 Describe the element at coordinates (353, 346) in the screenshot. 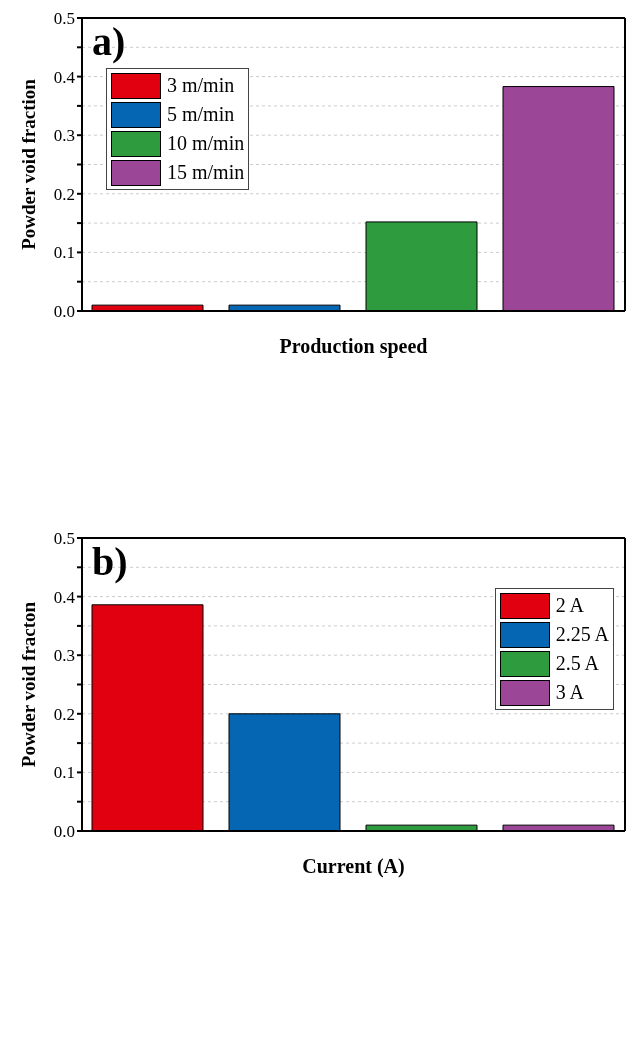

I see `x-axis-title: Production speed` at that location.